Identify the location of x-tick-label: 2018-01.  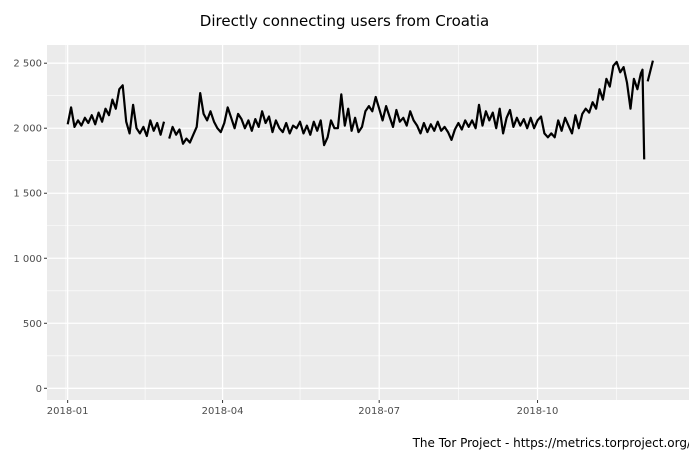
(68, 411).